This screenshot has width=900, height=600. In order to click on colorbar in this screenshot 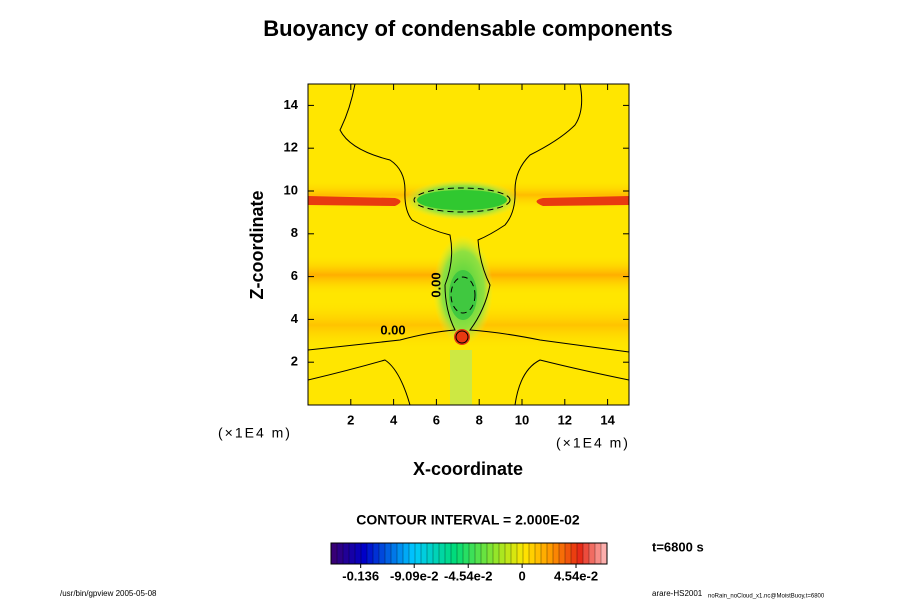, I will do `click(469, 553)`.